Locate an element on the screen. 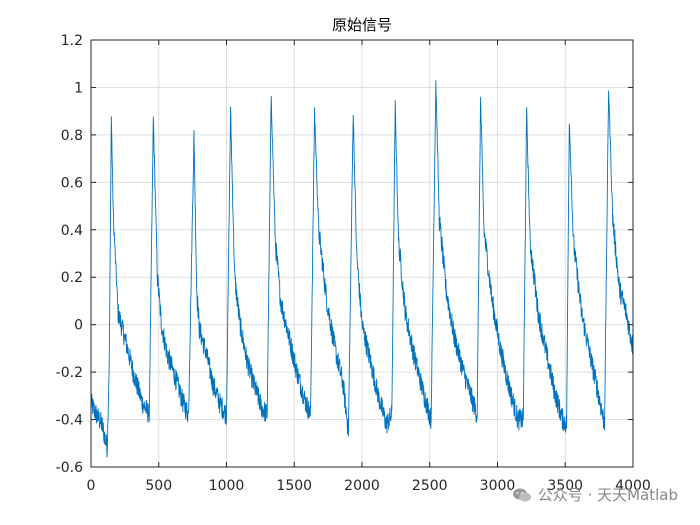  x-tick-labels: 0 500 1000 1500 2000 2500 3000 3500 4000 is located at coordinates (369, 486).